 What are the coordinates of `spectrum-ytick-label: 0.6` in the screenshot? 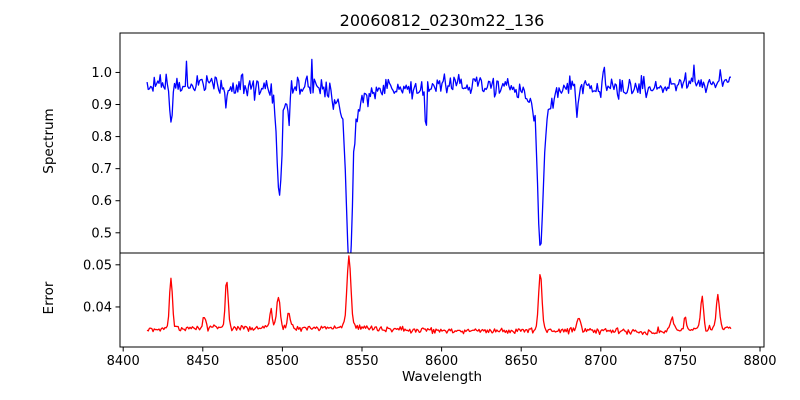 It's located at (101, 201).